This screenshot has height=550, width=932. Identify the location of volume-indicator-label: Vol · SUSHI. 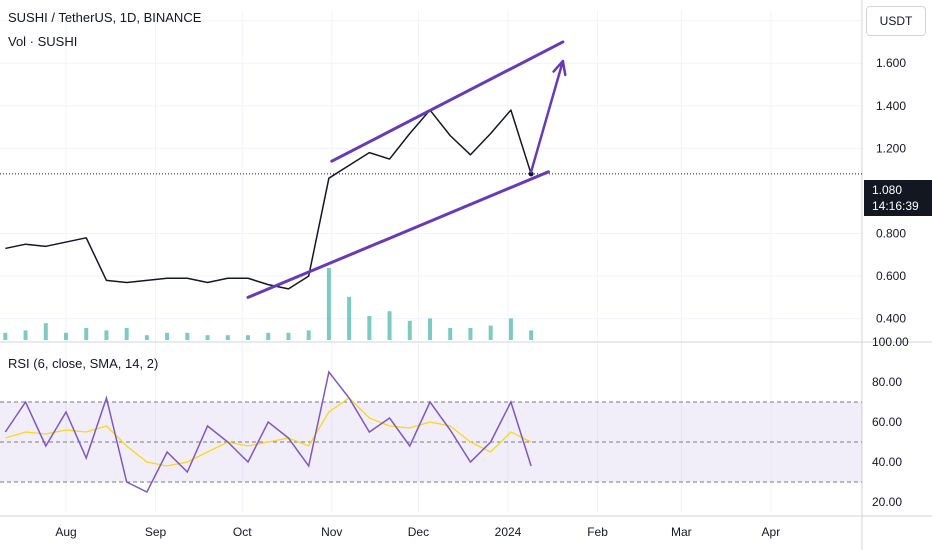
(42, 41).